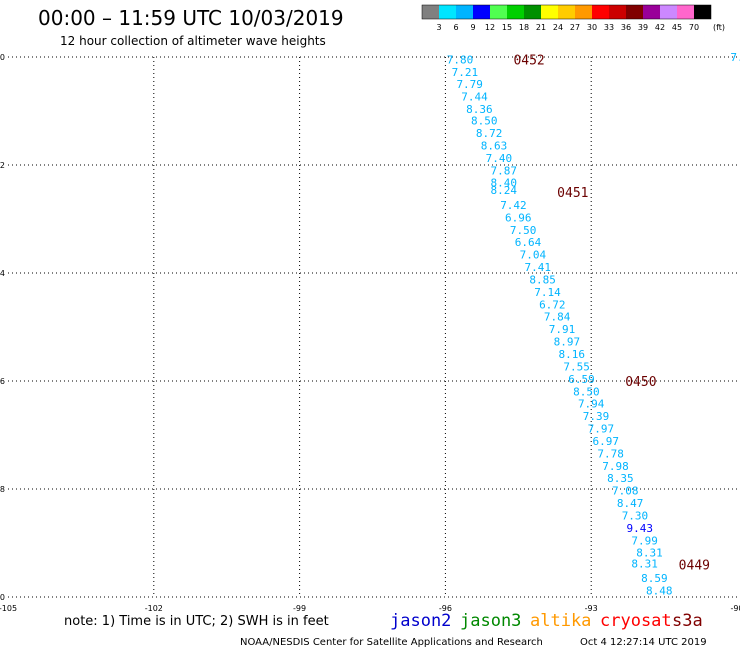 The image size is (740, 650). What do you see at coordinates (560, 621) in the screenshot?
I see `satellite-altika: altika` at bounding box center [560, 621].